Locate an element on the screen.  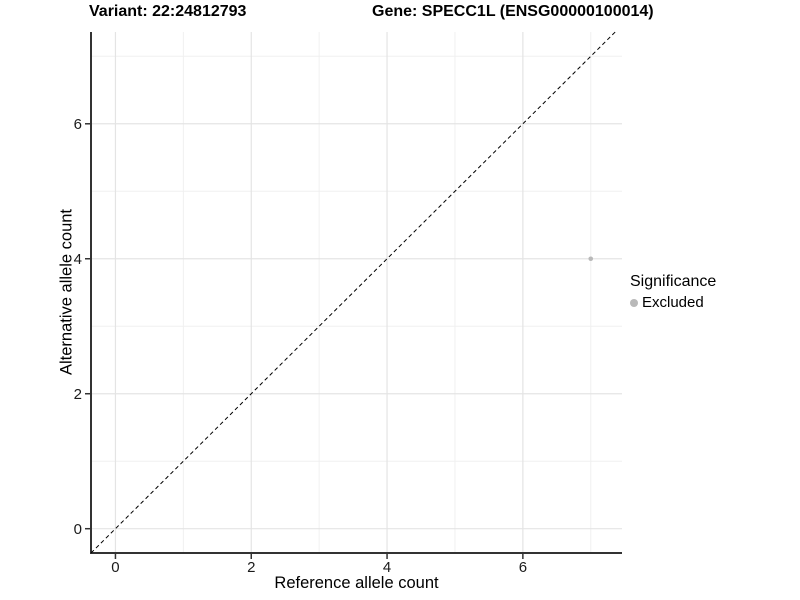
y-tick-label: 6 is located at coordinates (78, 124).